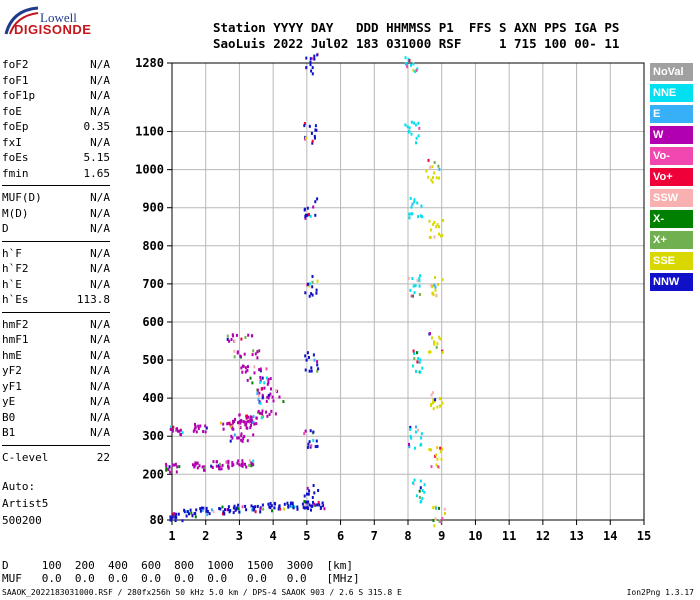 The image size is (700, 600). Describe the element at coordinates (153, 246) in the screenshot. I see `y-tick-label: 800` at that location.